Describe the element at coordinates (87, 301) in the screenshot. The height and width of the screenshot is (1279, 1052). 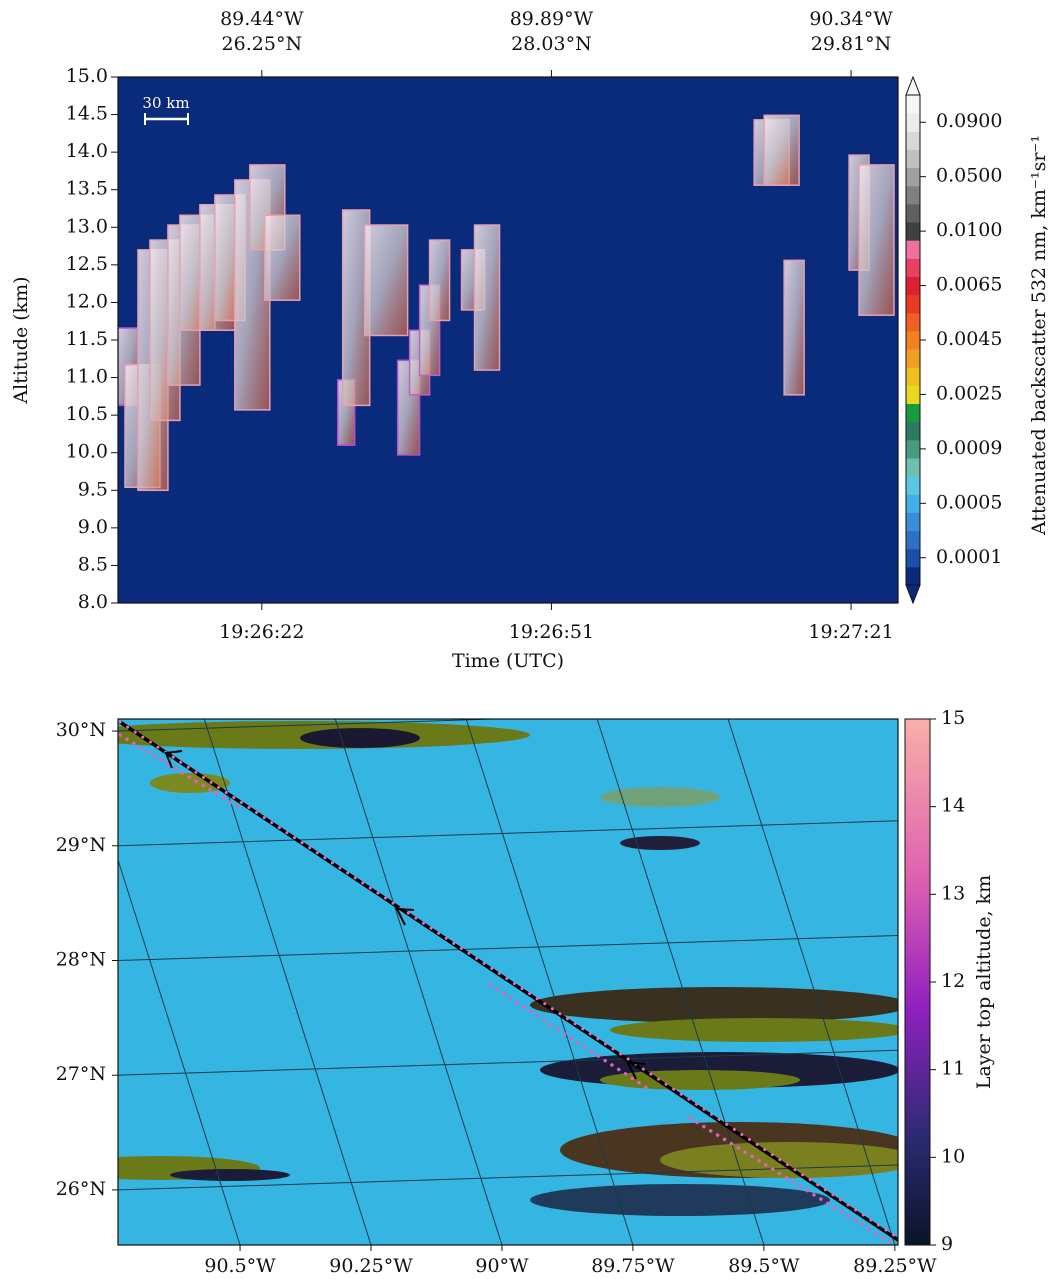
I see `y-tick-label: 12.0` at that location.